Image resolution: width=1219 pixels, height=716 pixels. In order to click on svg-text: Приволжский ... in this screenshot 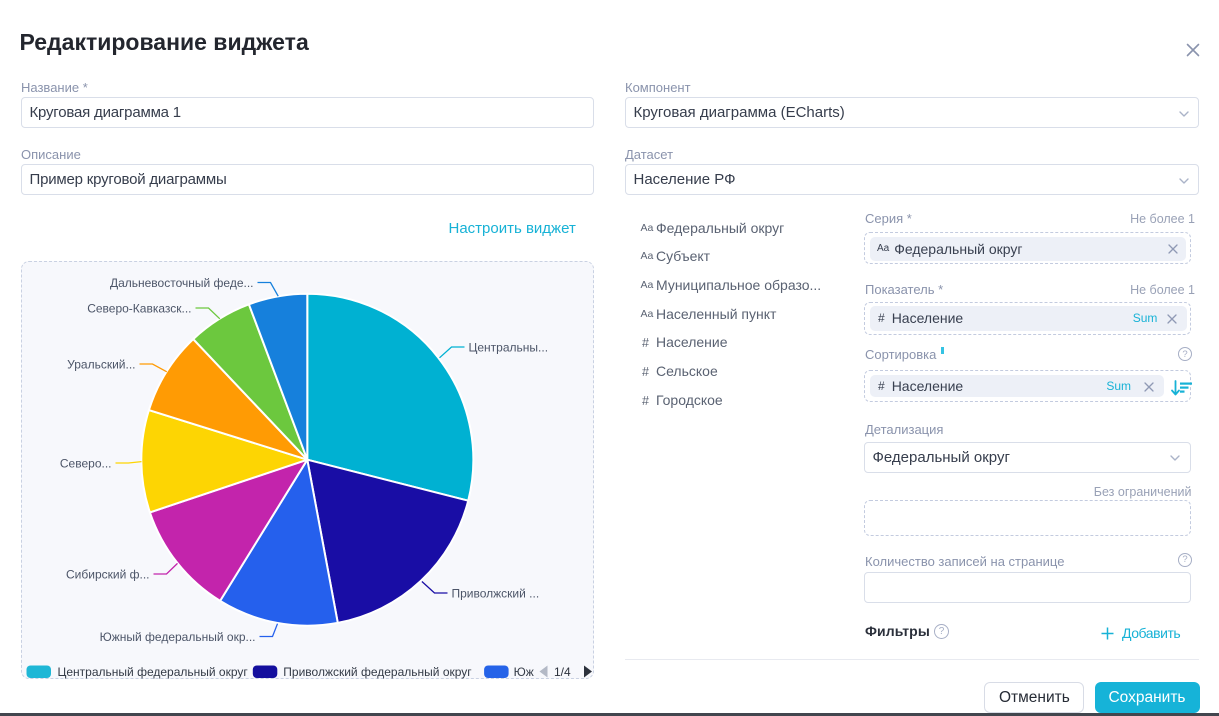, I will do `click(495, 594)`.